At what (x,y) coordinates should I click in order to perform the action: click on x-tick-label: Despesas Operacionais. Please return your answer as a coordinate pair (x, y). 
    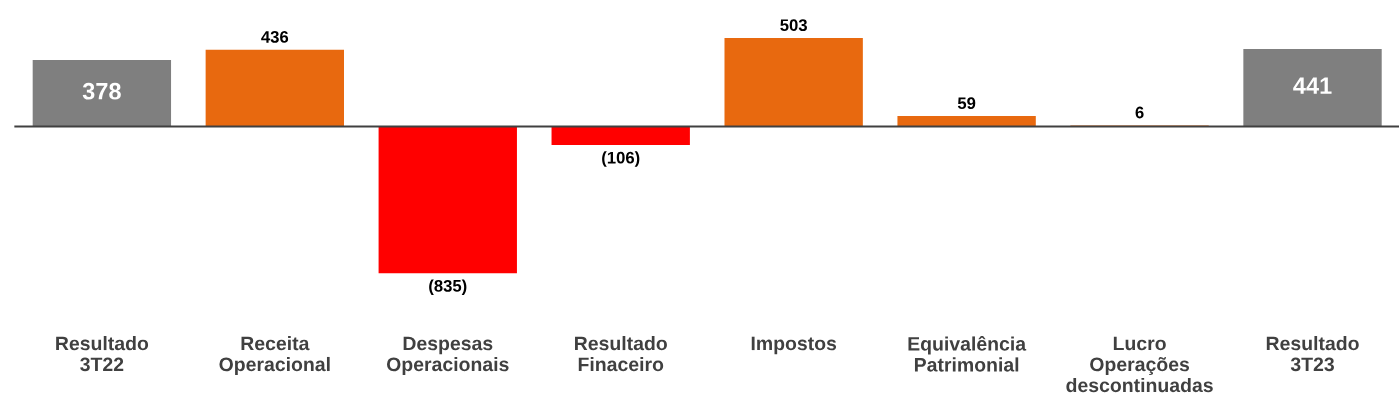
    Looking at the image, I should click on (447, 356).